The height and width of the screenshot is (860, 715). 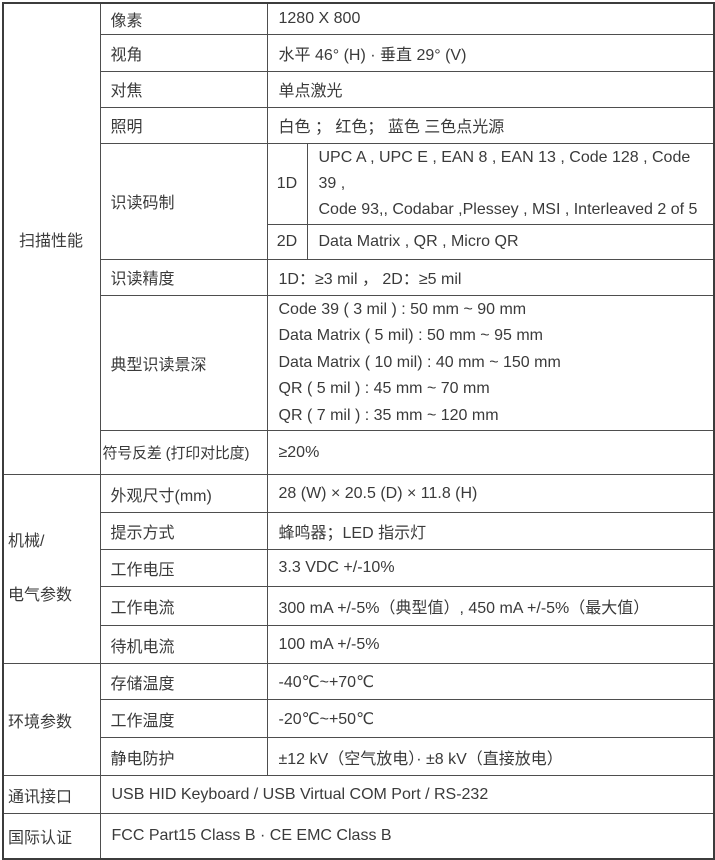 What do you see at coordinates (419, 362) in the screenshot?
I see `text-line: Data Matrix ( 10 mil) : 40 mm ~ 150 mm` at bounding box center [419, 362].